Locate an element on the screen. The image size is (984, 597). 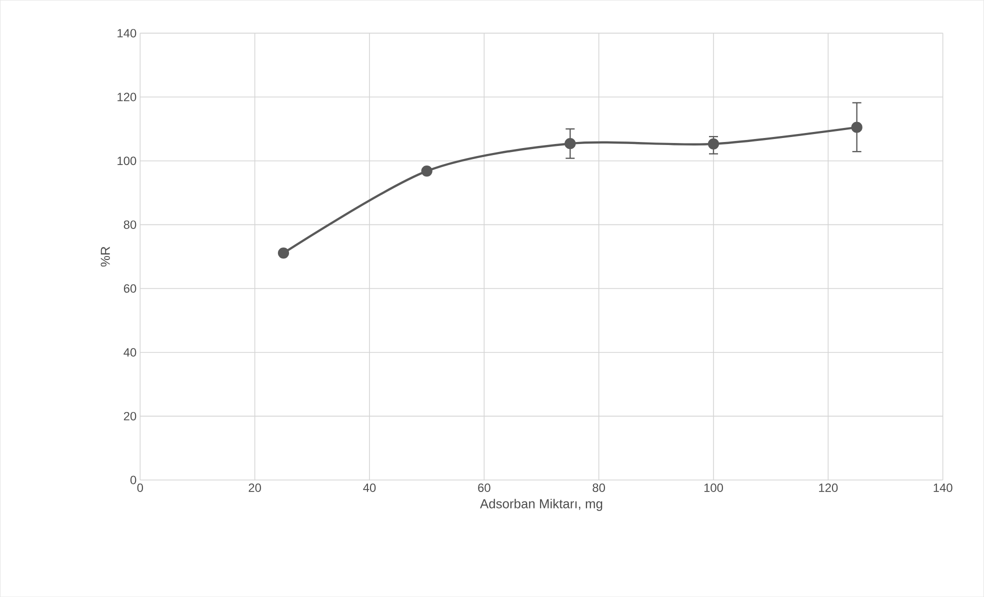
x-tick-label: 20 is located at coordinates (254, 487).